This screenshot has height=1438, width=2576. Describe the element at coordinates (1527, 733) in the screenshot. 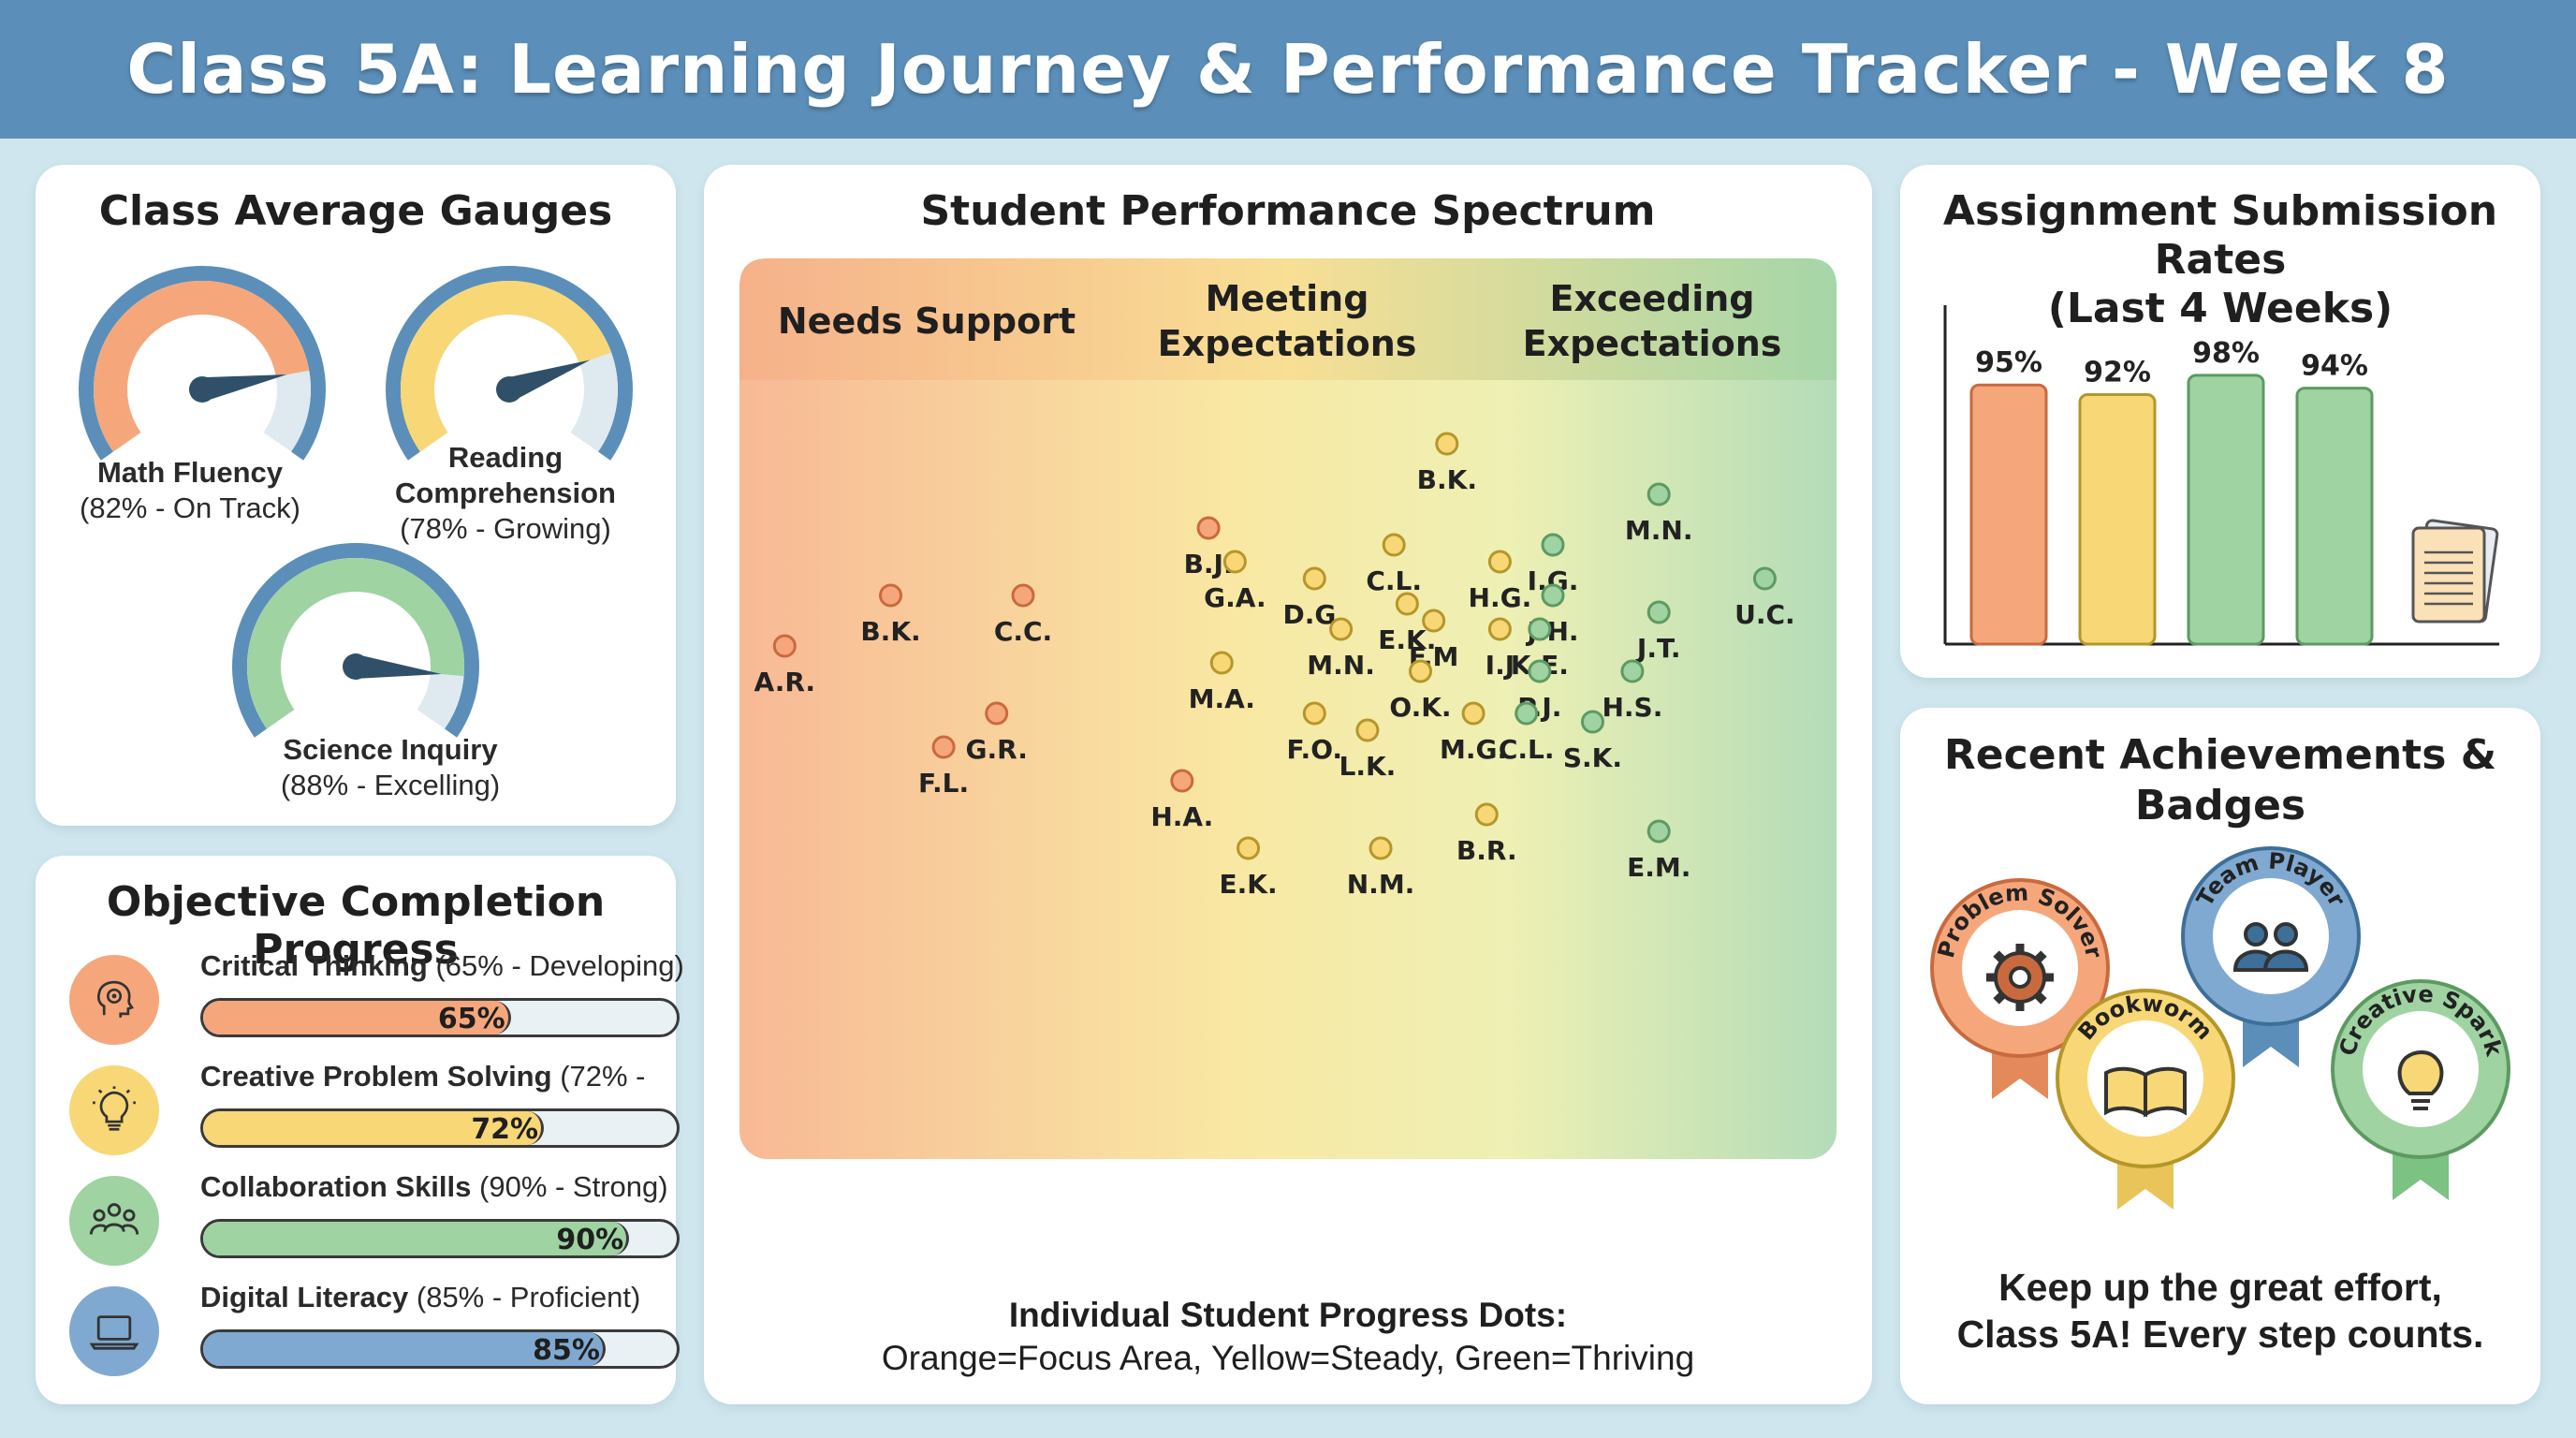

I see `student-dot: C.L.` at that location.